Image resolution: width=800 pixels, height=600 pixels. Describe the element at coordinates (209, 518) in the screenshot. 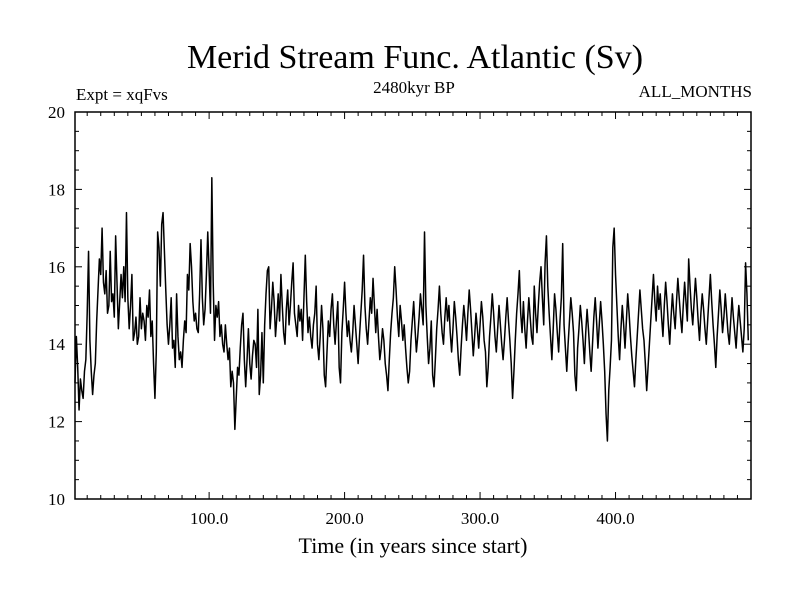

I see `x-tick-label: 100.0` at that location.